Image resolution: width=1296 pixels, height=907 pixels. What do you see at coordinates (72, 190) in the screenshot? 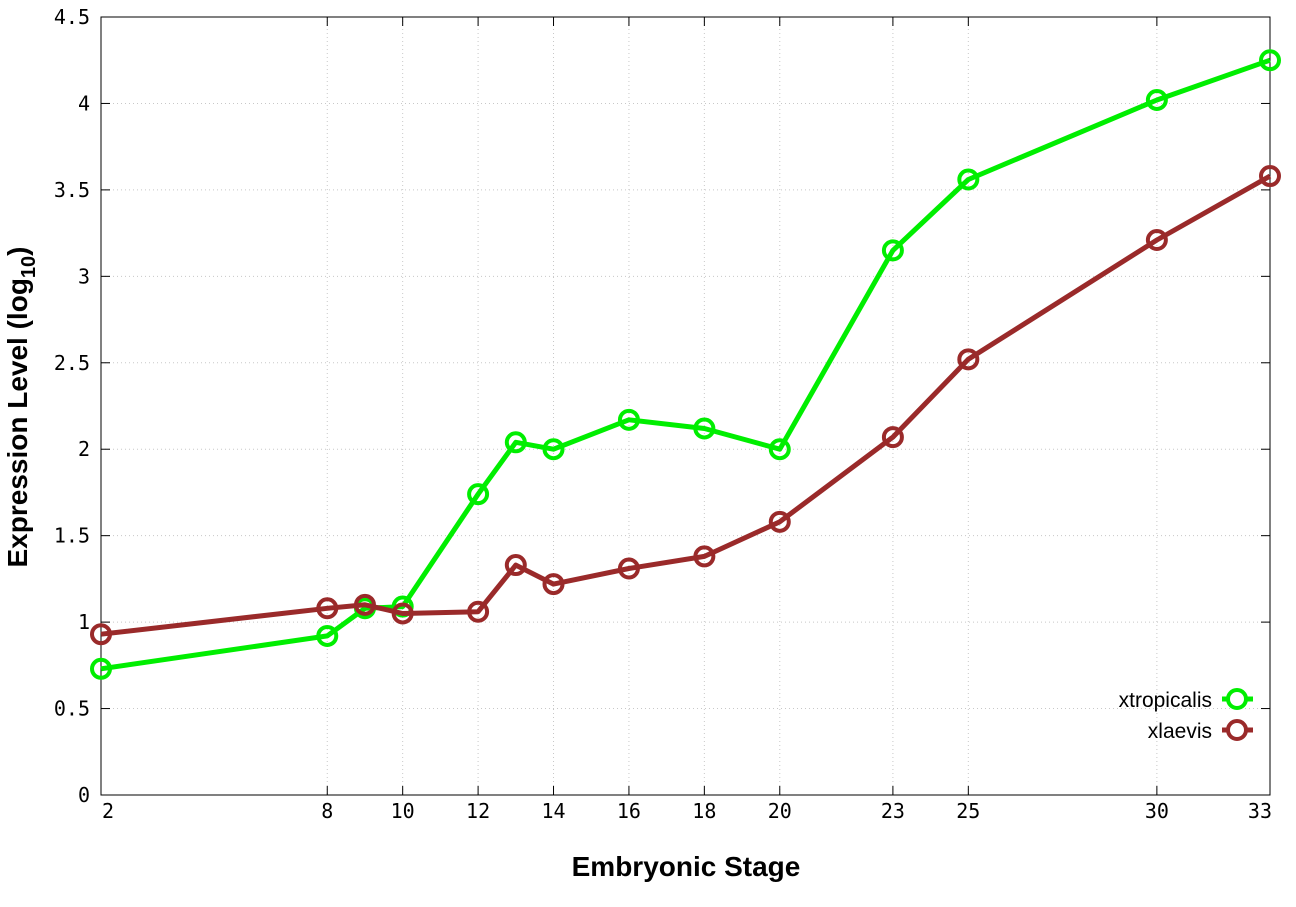
I see `y-tick-label: 3.5` at bounding box center [72, 190].